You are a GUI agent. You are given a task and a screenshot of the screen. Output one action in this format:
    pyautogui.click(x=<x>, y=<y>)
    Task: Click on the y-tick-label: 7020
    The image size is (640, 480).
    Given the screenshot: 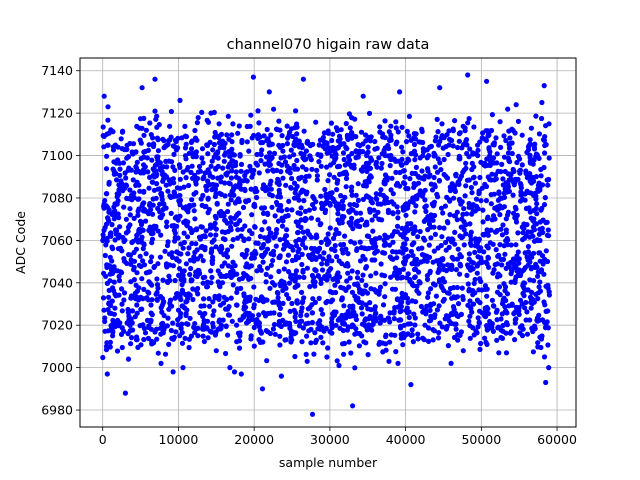 What is the action you would take?
    pyautogui.click(x=57, y=325)
    